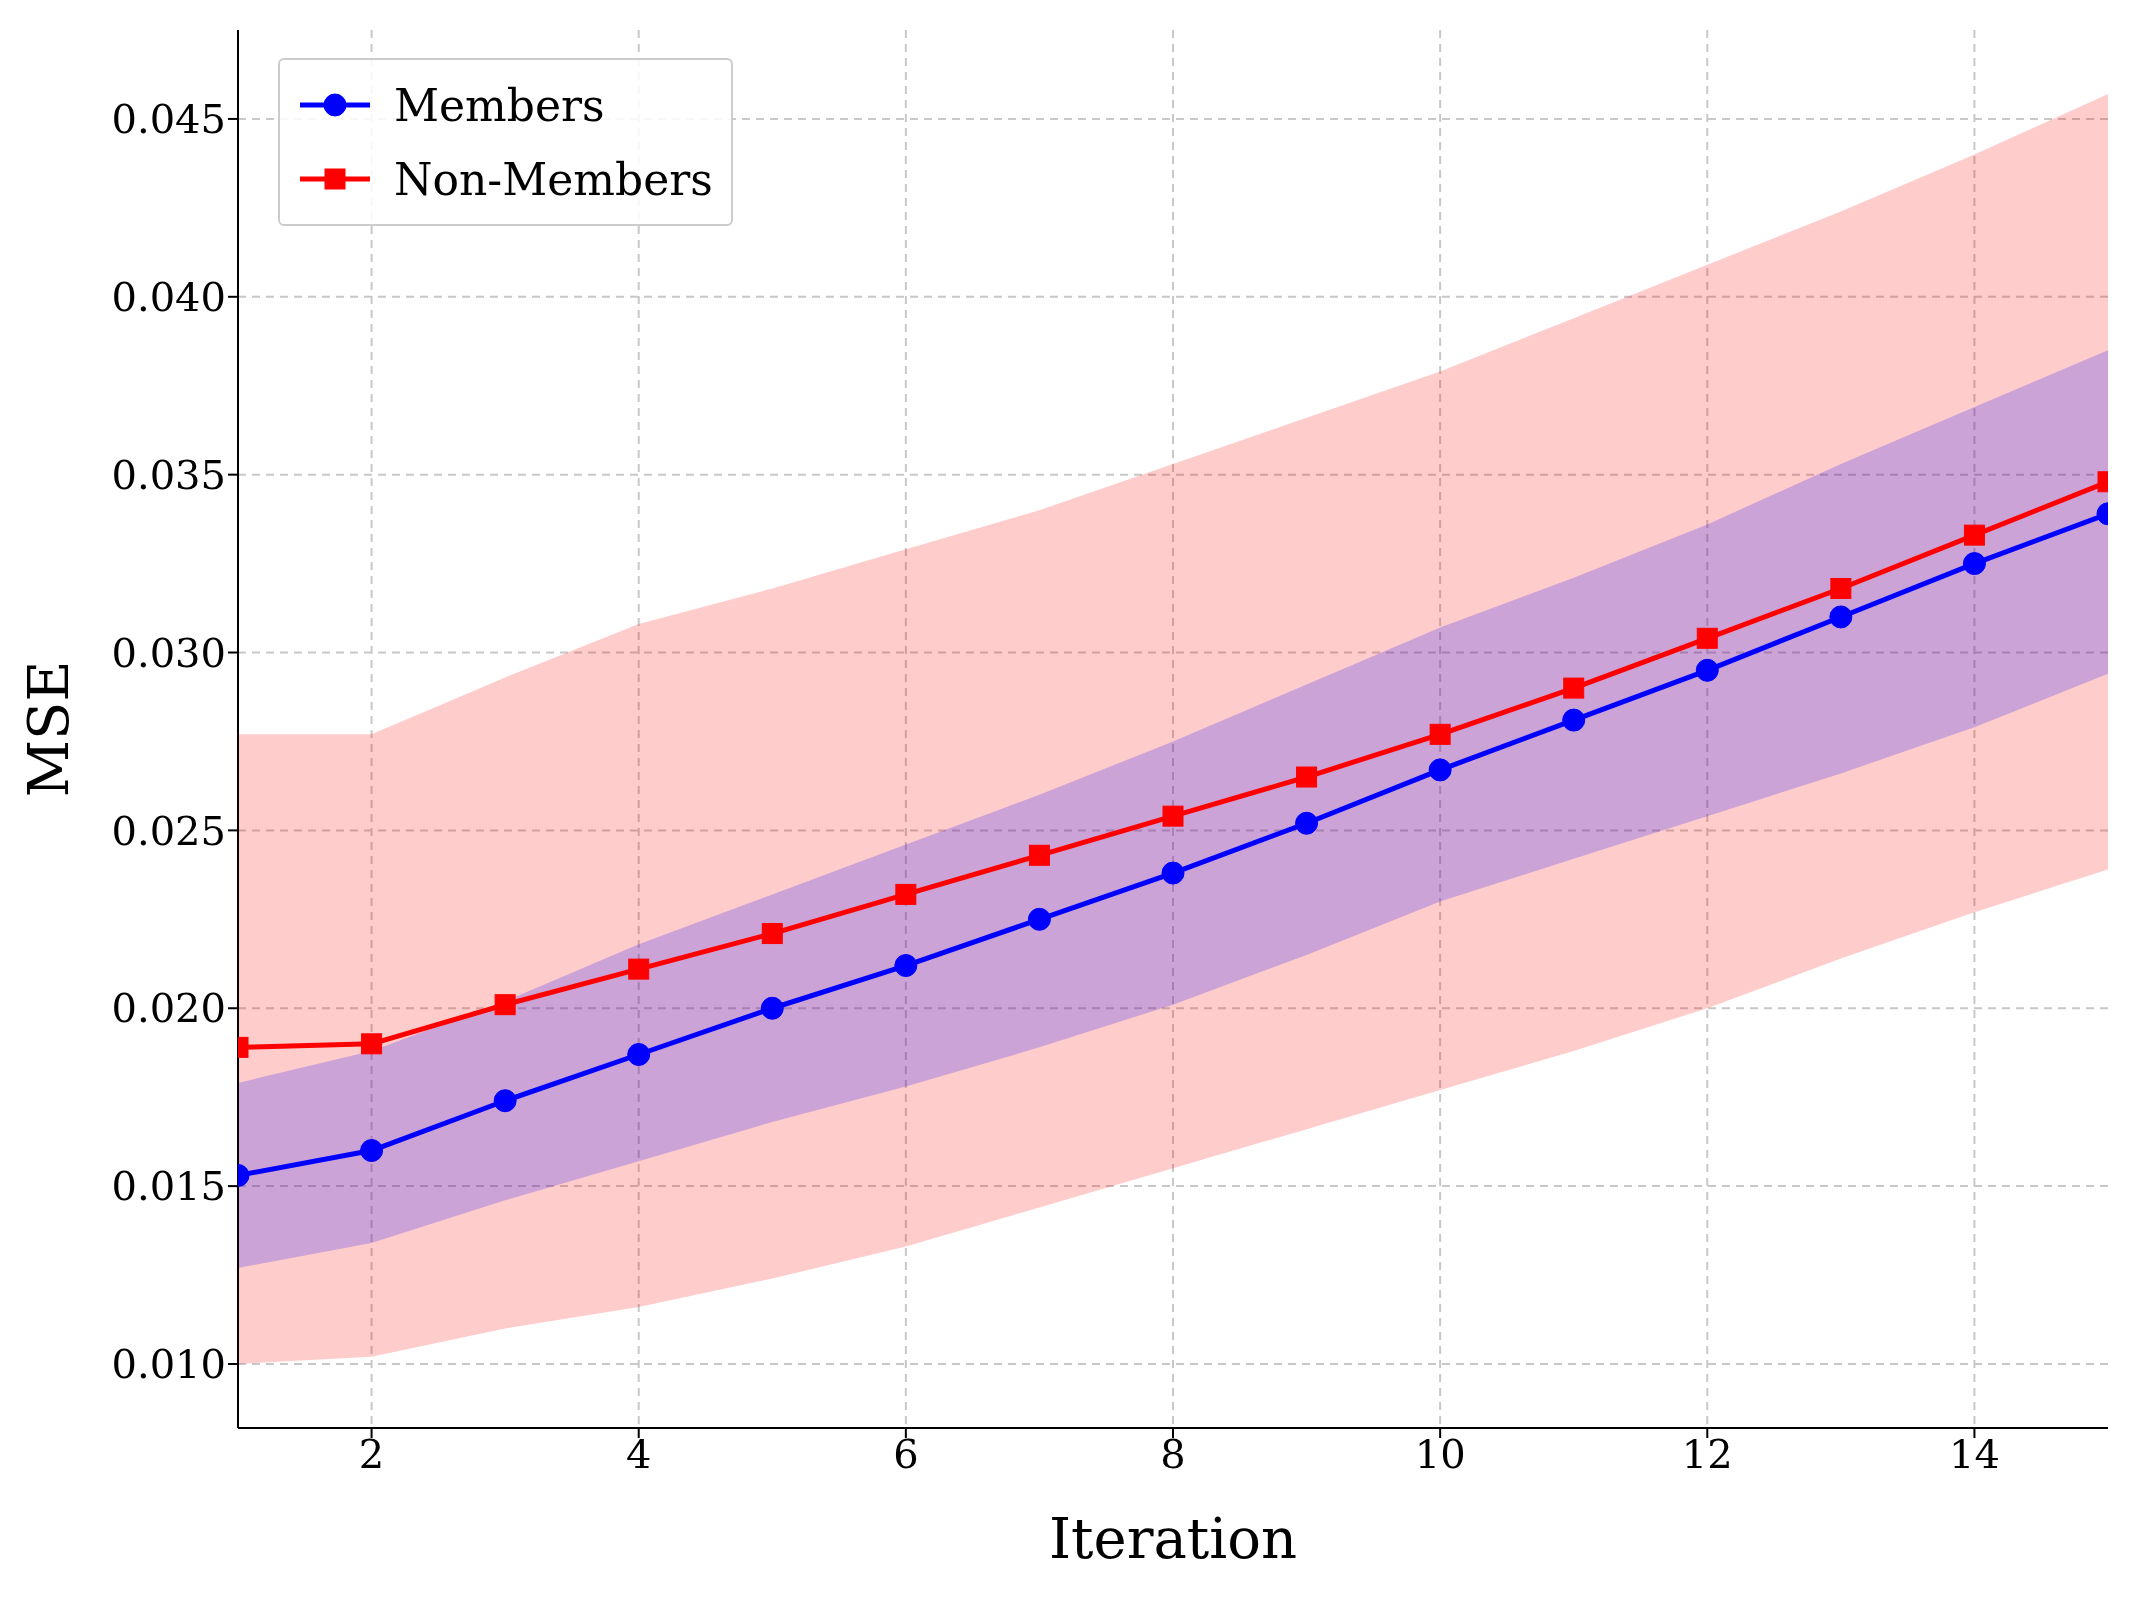 The width and height of the screenshot is (2138, 1601). Describe the element at coordinates (499, 105) in the screenshot. I see `legend-label: Members` at that location.